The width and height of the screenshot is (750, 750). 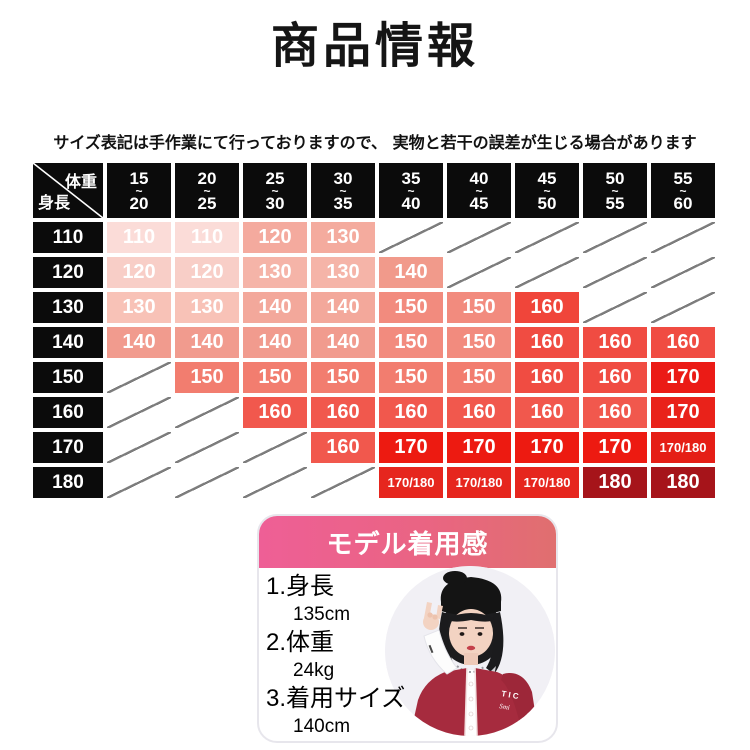 I want to click on weight-bound: 60, so click(x=683, y=203).